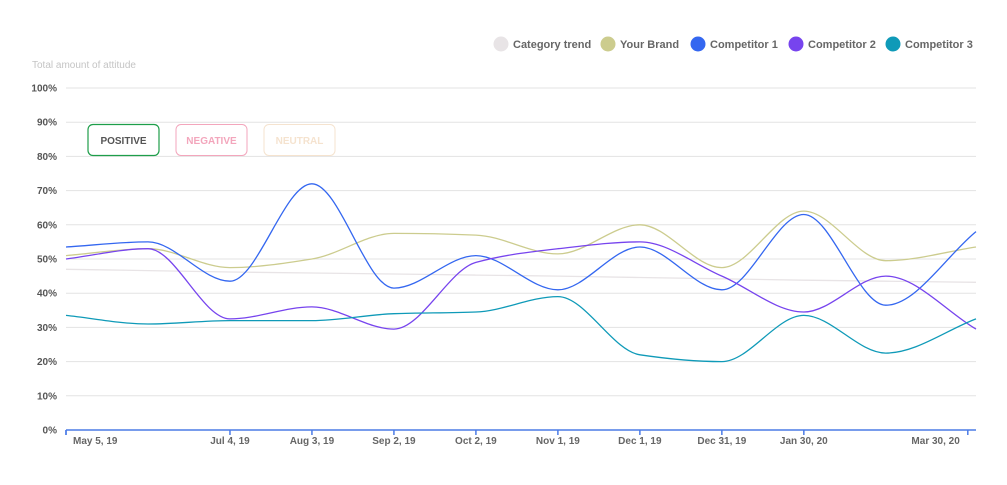 This screenshot has height=485, width=1007. I want to click on filter-positive-button: POSITIVE, so click(123, 140).